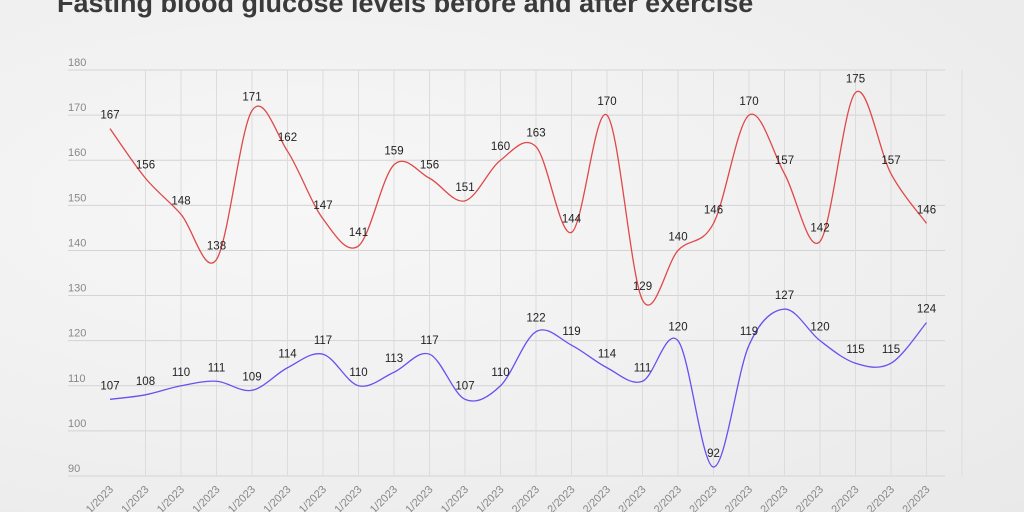 The height and width of the screenshot is (512, 1024). I want to click on data-label: 138, so click(216, 246).